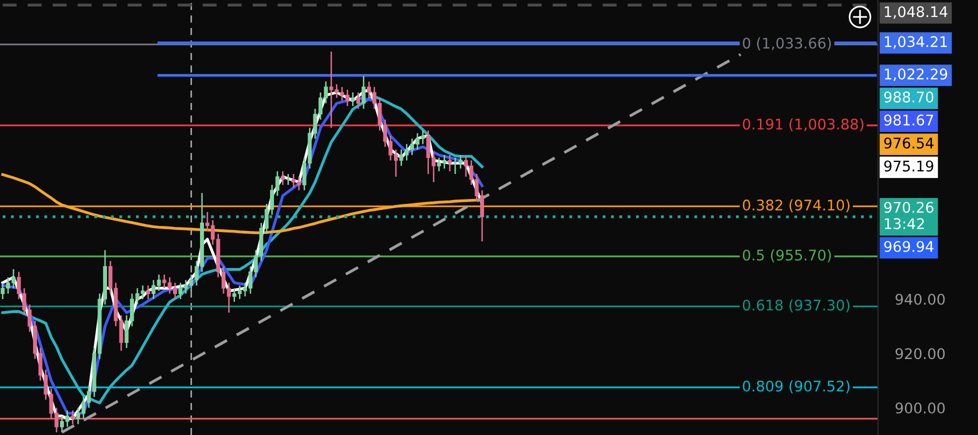 The width and height of the screenshot is (978, 435). What do you see at coordinates (915, 42) in the screenshot?
I see `data-label: 1,034.21` at bounding box center [915, 42].